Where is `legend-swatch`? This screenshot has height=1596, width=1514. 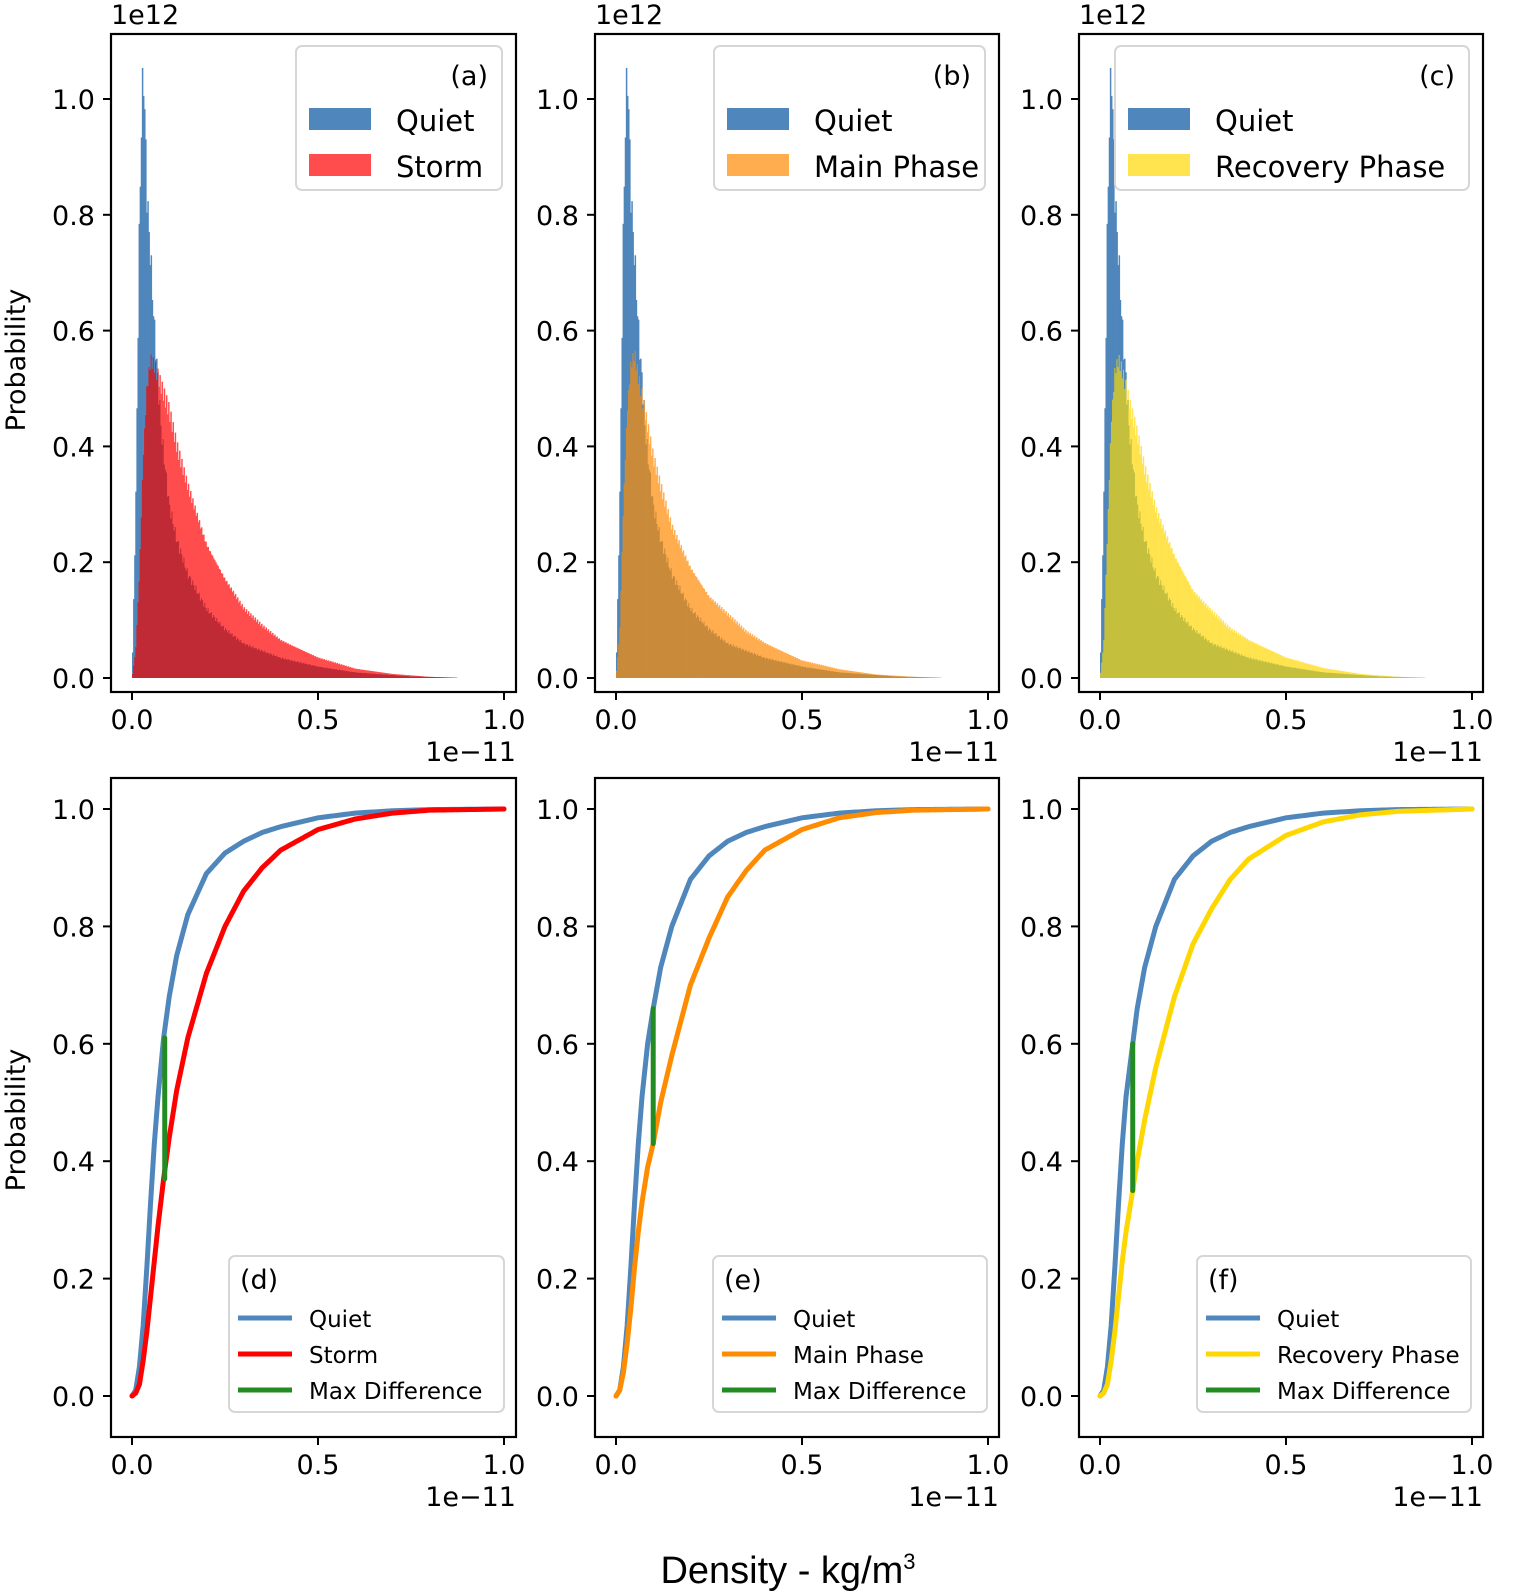
legend-swatch is located at coordinates (758, 119).